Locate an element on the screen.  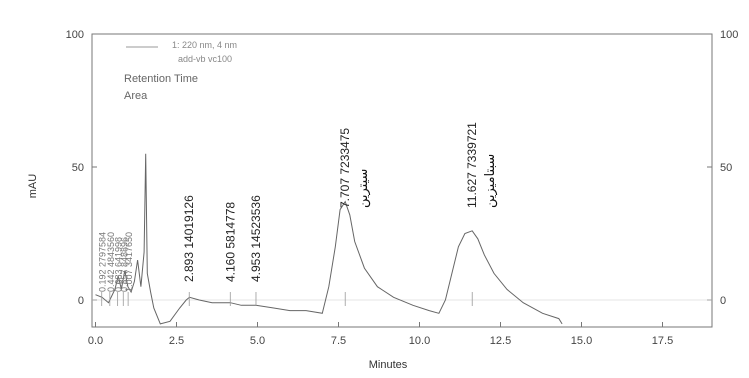
peak-label: 2.893 14019126 is located at coordinates (189, 238).